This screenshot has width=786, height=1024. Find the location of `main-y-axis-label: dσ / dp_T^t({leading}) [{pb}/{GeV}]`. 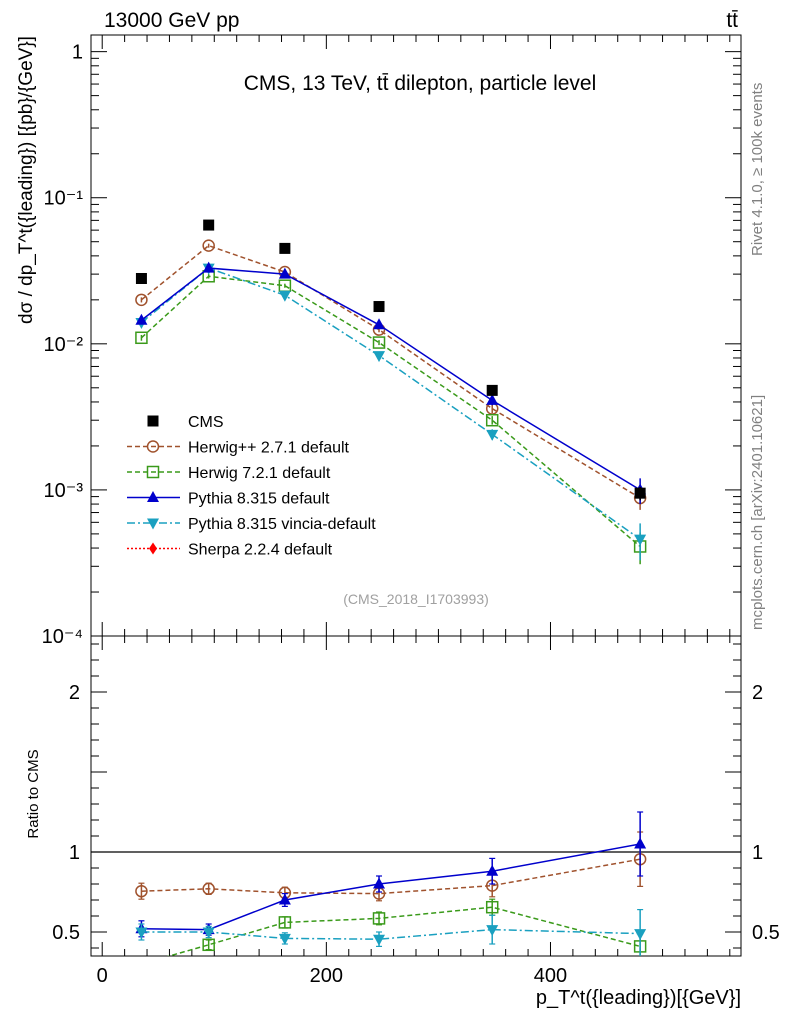

main-y-axis-label: dσ / dp_T^t({leading}) [{pb}/{GeV}] is located at coordinates (26, 180).